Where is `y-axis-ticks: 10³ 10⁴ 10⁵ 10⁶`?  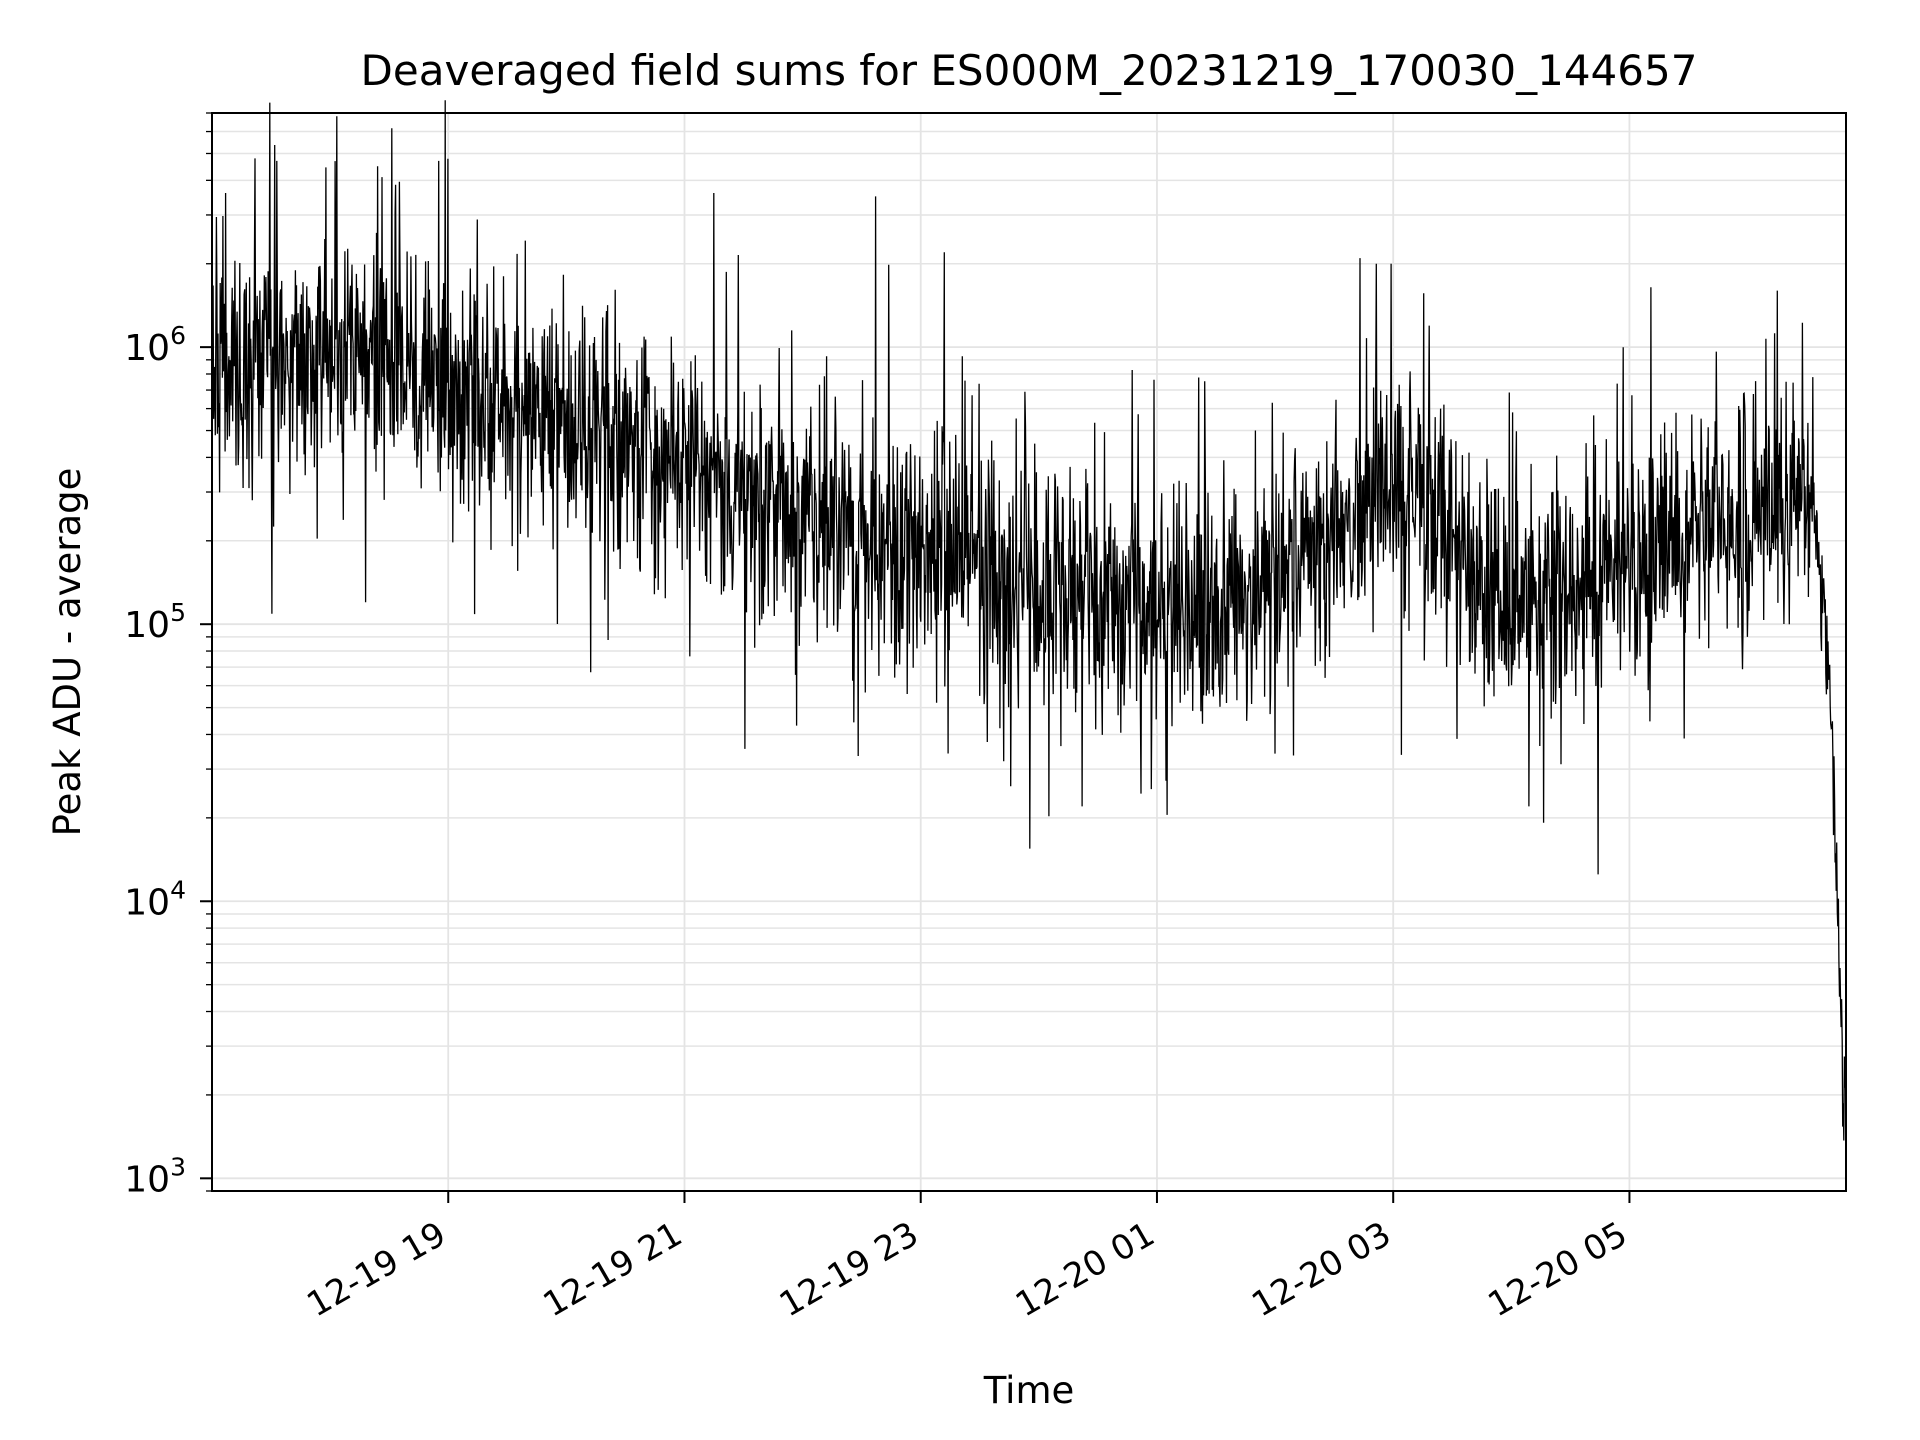
y-axis-ticks: 10³ 10⁴ 10⁵ 10⁶ is located at coordinates (168, 656).